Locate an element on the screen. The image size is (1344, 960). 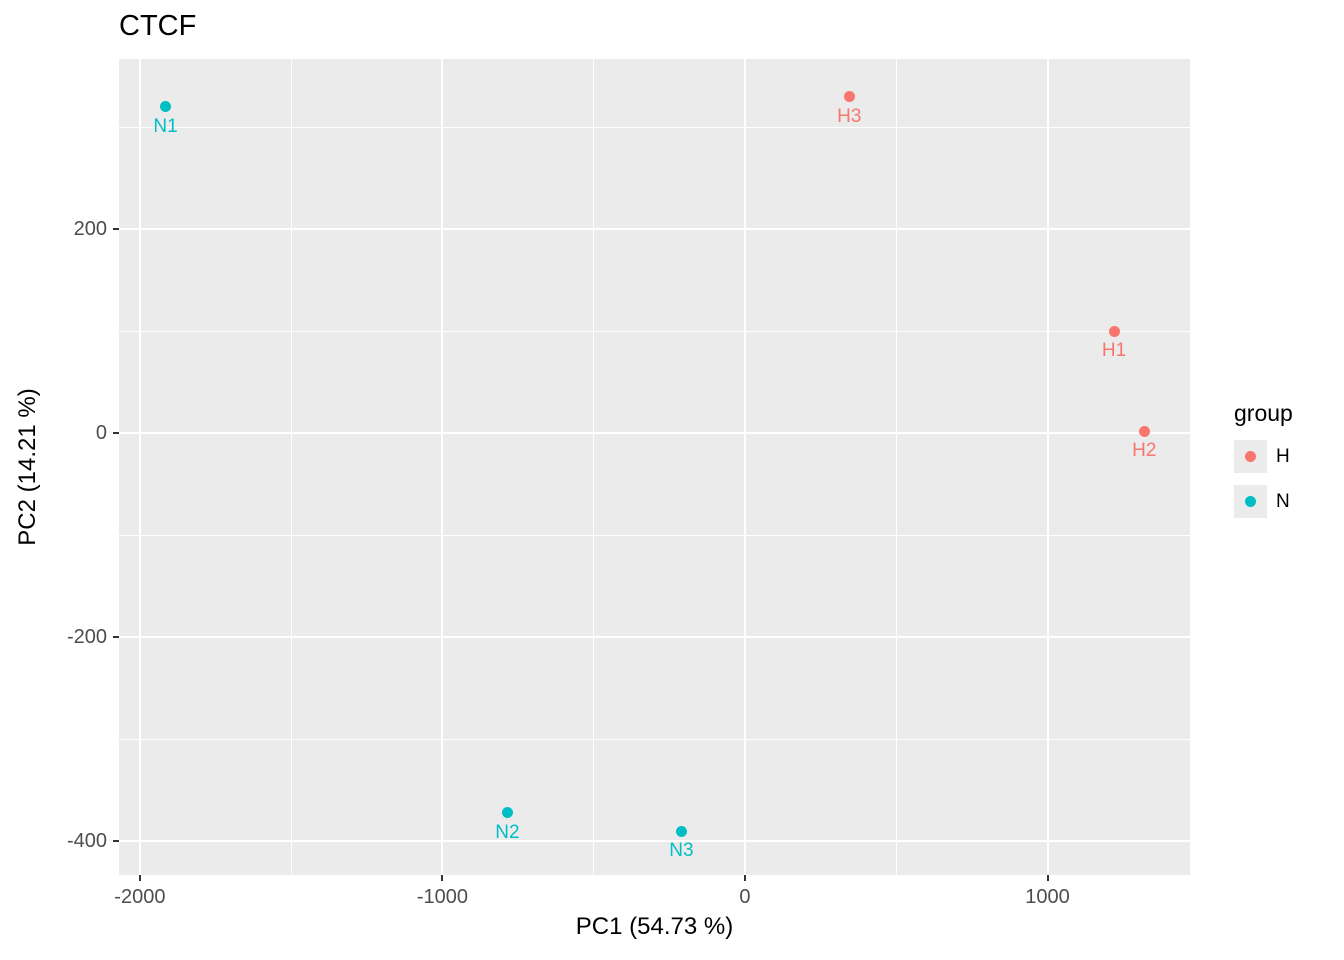
y-axis-tick-label: -200 is located at coordinates (86, 637).